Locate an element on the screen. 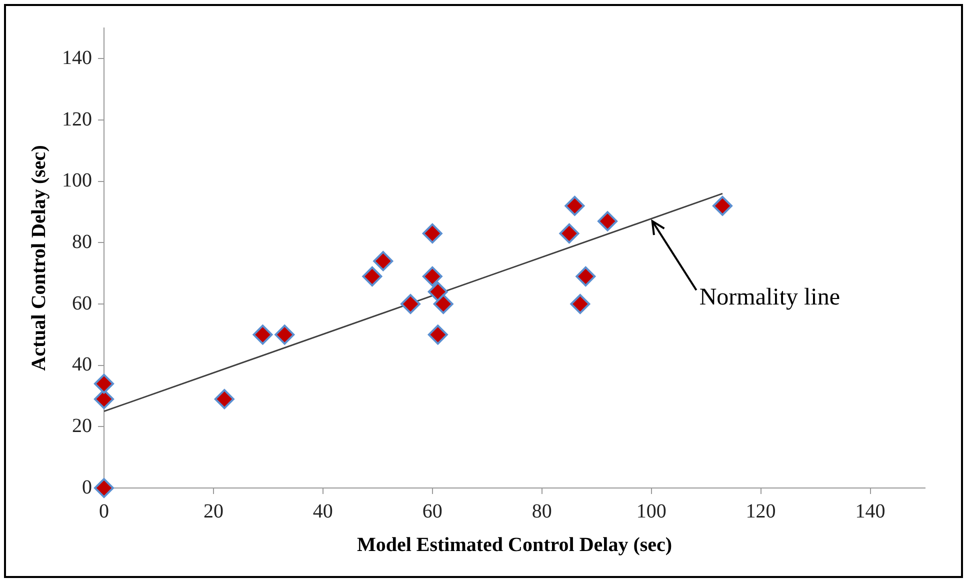  y-tick-label: 20 is located at coordinates (82, 425).